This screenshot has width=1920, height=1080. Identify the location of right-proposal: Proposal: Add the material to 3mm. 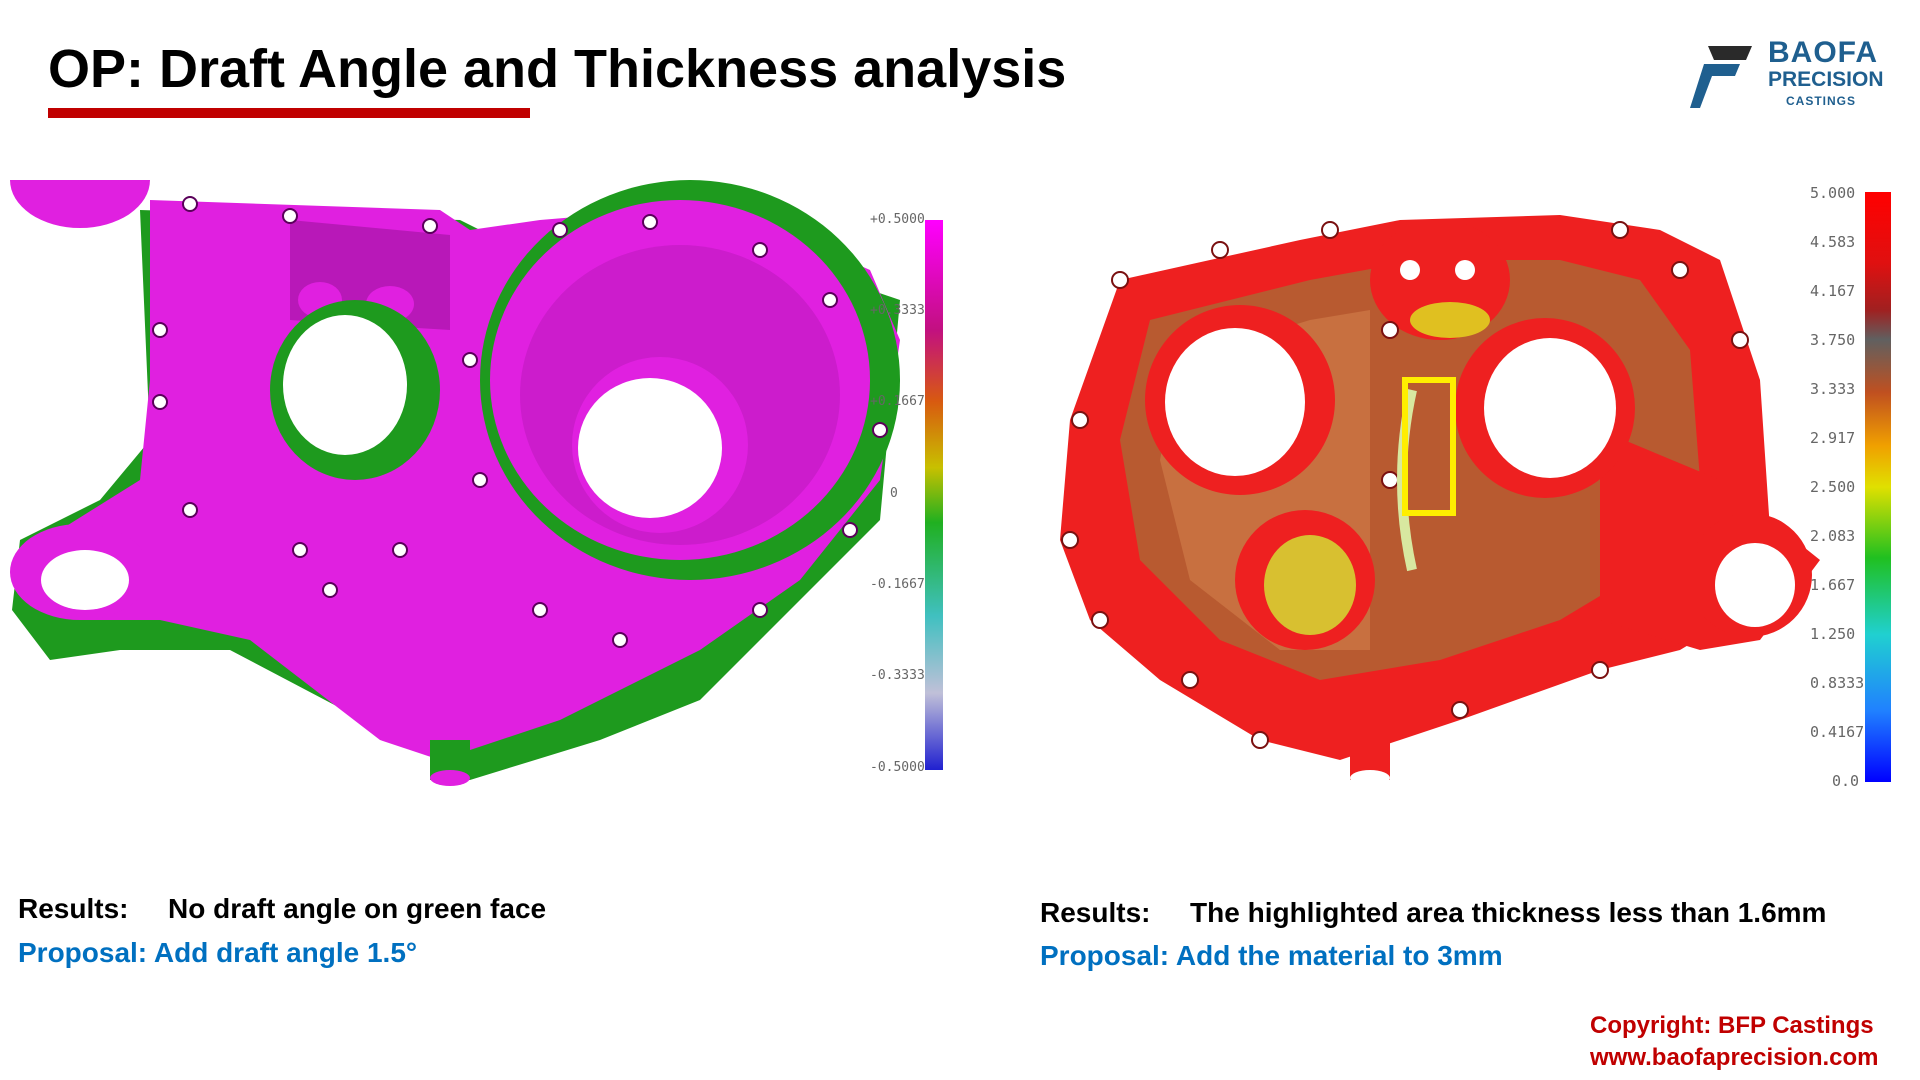
(1271, 955).